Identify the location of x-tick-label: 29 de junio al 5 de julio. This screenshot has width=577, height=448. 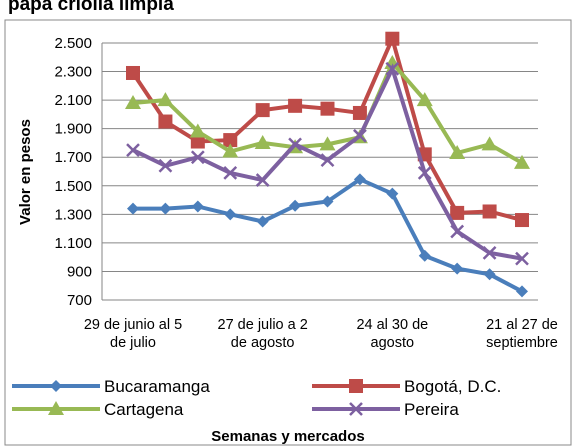
(133, 334).